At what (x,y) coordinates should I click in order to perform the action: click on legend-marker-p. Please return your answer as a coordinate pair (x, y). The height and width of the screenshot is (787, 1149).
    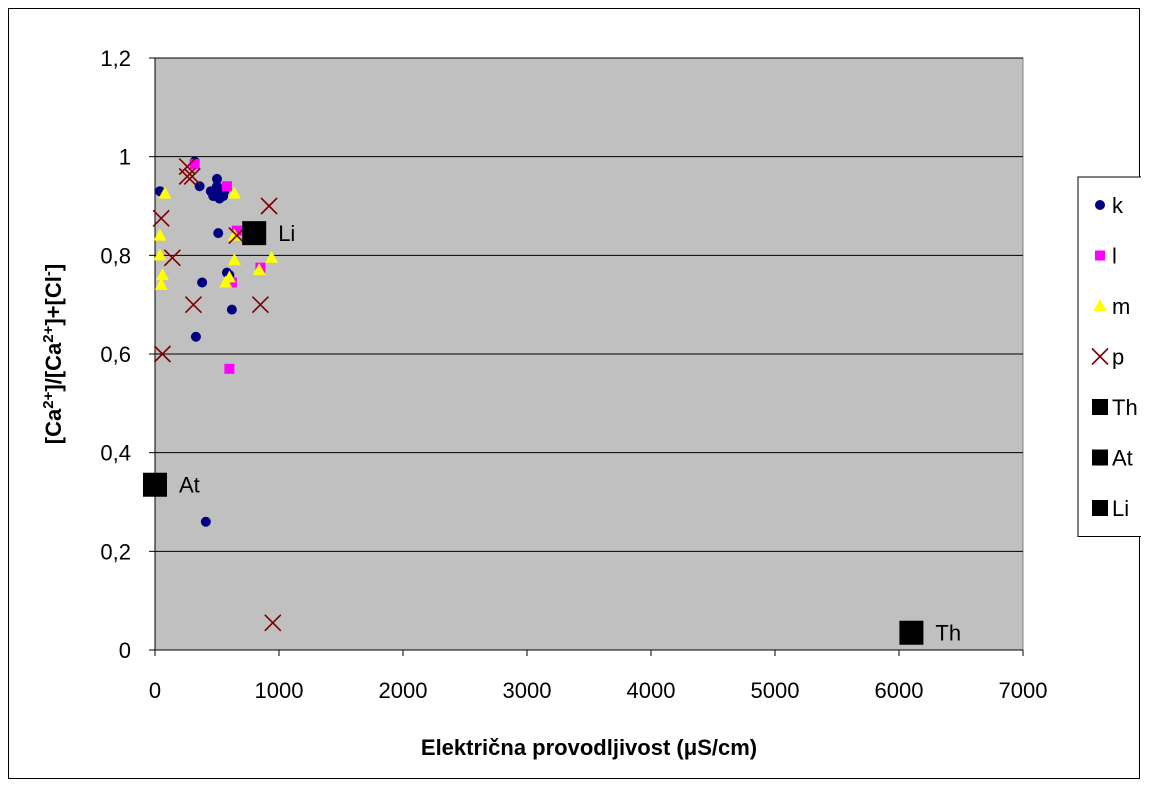
    Looking at the image, I should click on (1100, 356).